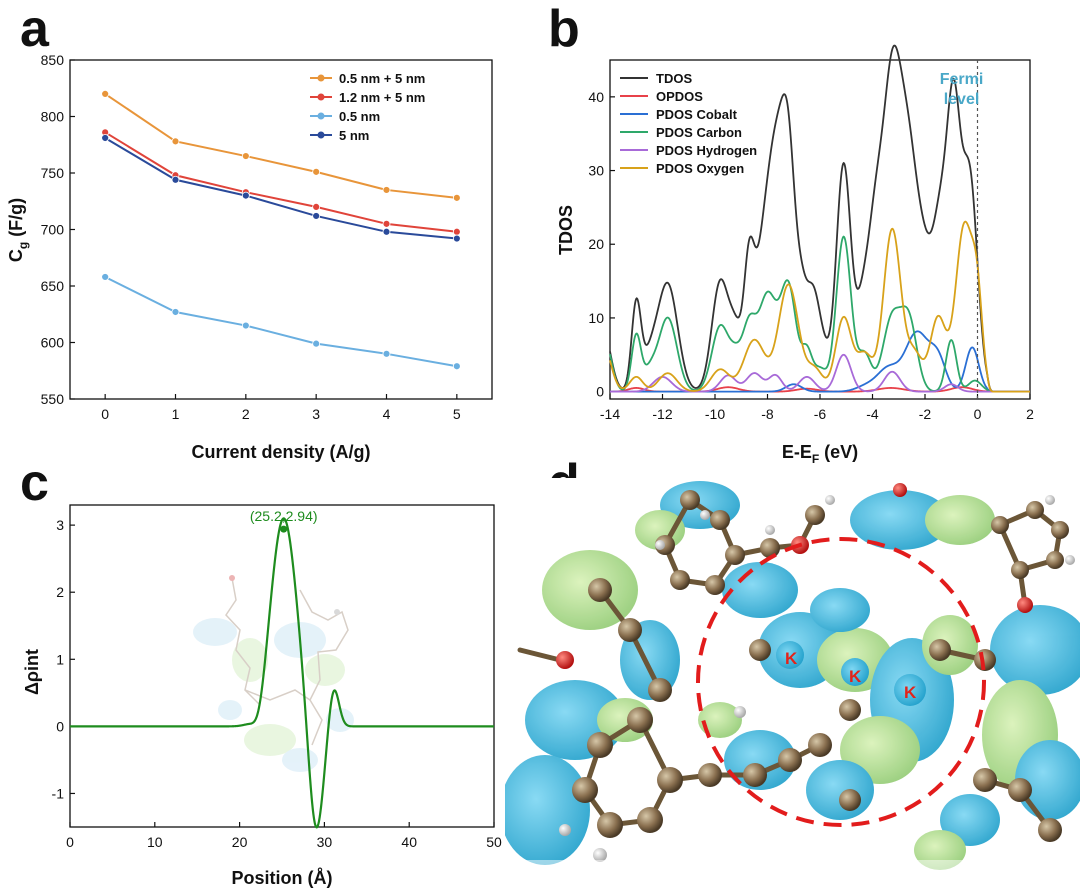 The width and height of the screenshot is (1080, 892). I want to click on panel-b-xlabel-main: E-E, so click(797, 452).